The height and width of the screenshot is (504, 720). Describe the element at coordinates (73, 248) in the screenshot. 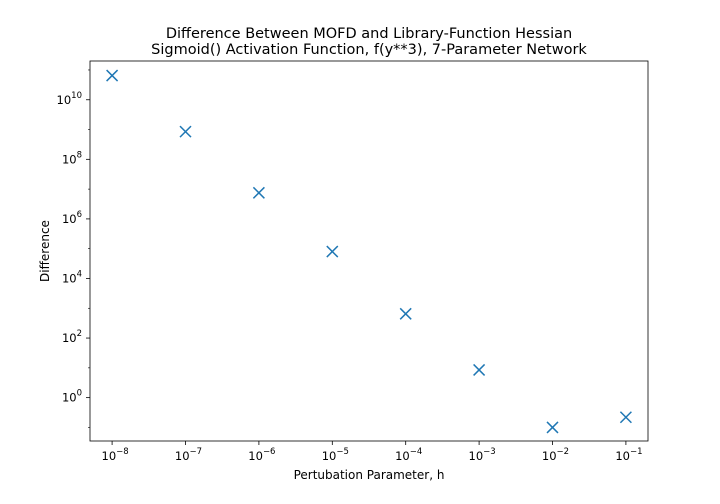

I see `y-axis-ticks: 10⁰ 10² 10⁴ 10⁶ 10⁸ 10¹⁰` at that location.